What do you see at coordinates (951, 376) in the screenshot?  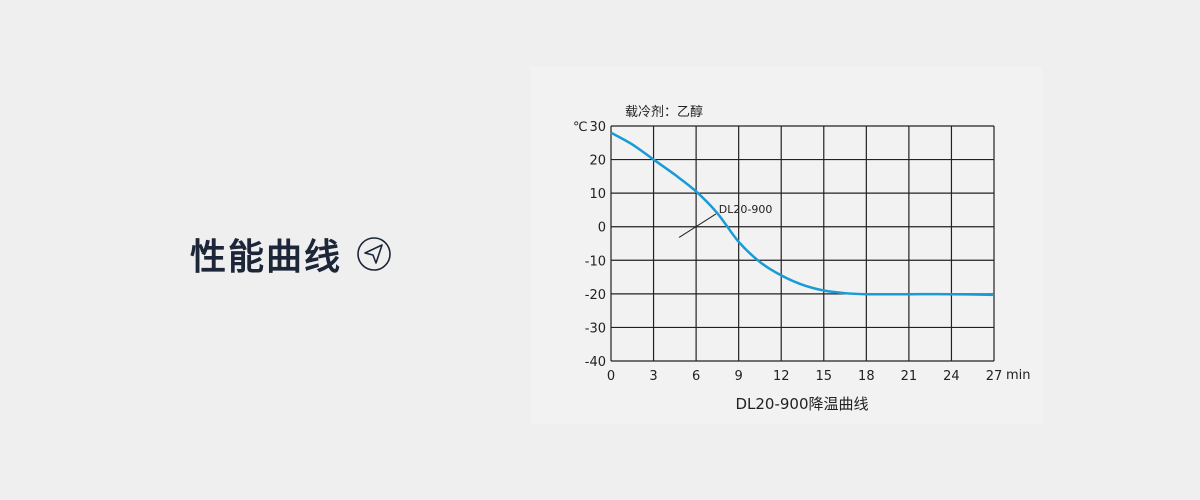 I see `x-tick-label: 24` at bounding box center [951, 376].